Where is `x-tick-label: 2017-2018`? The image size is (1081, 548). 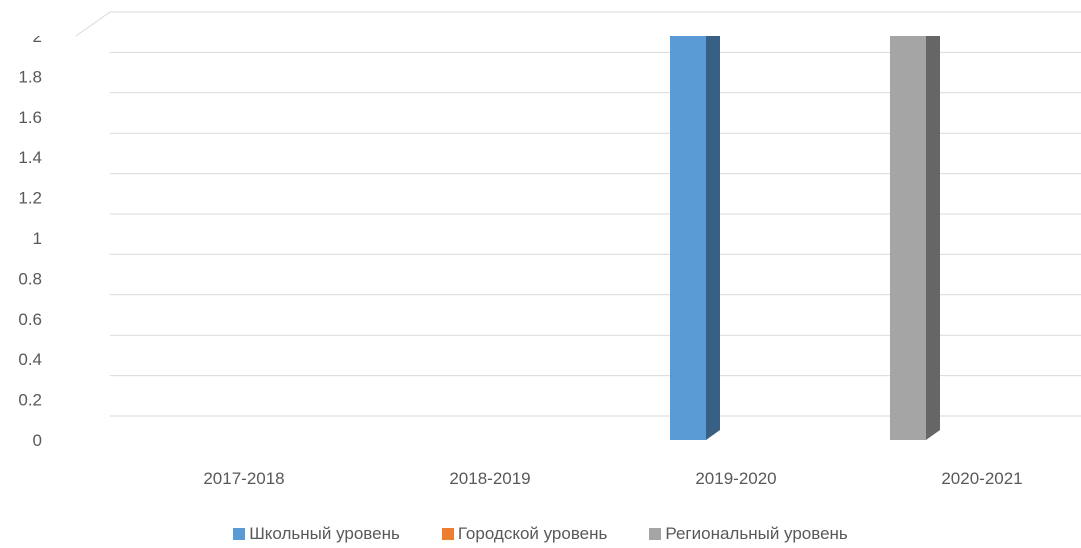
x-tick-label: 2017-2018 is located at coordinates (243, 478).